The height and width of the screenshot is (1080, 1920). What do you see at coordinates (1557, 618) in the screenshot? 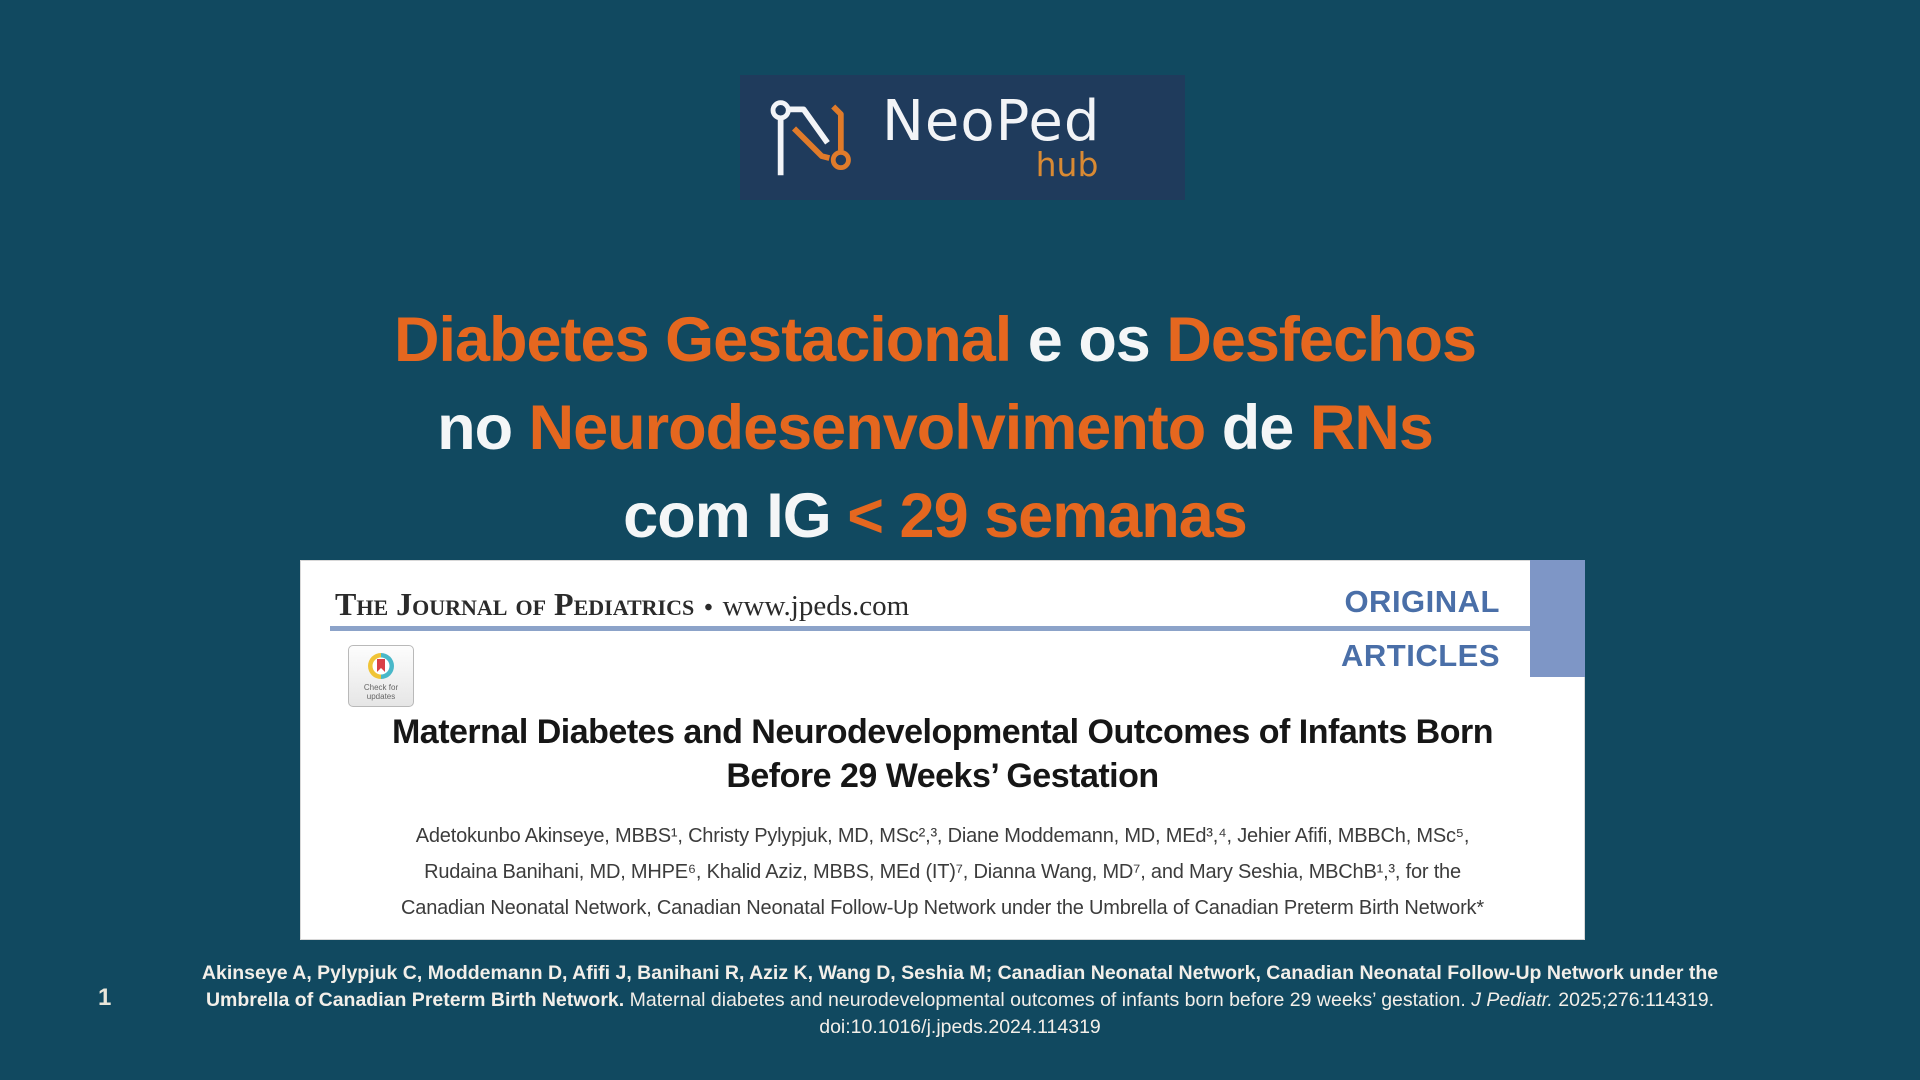
I see `corner-tab` at bounding box center [1557, 618].